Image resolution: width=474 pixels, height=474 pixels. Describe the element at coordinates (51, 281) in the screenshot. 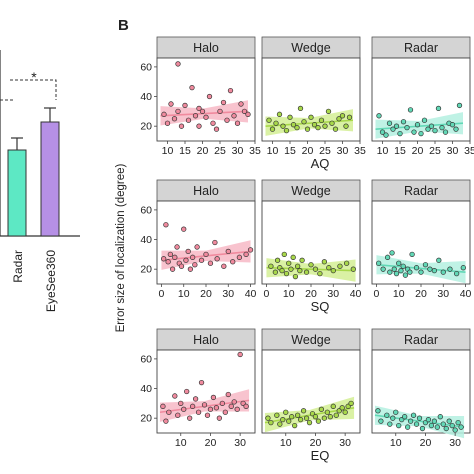

I see `bar-label-eyesee360: EyeSee360` at that location.